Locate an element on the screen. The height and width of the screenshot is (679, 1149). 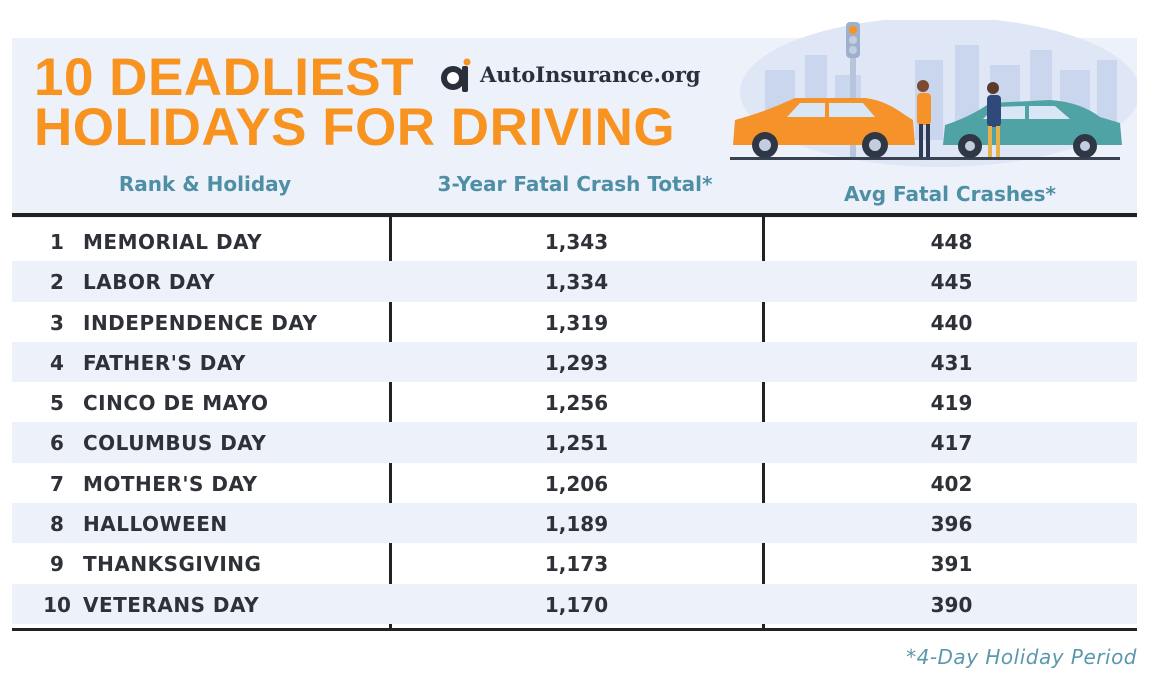
holiday-cell: VETERANS DAY is located at coordinates (171, 604).